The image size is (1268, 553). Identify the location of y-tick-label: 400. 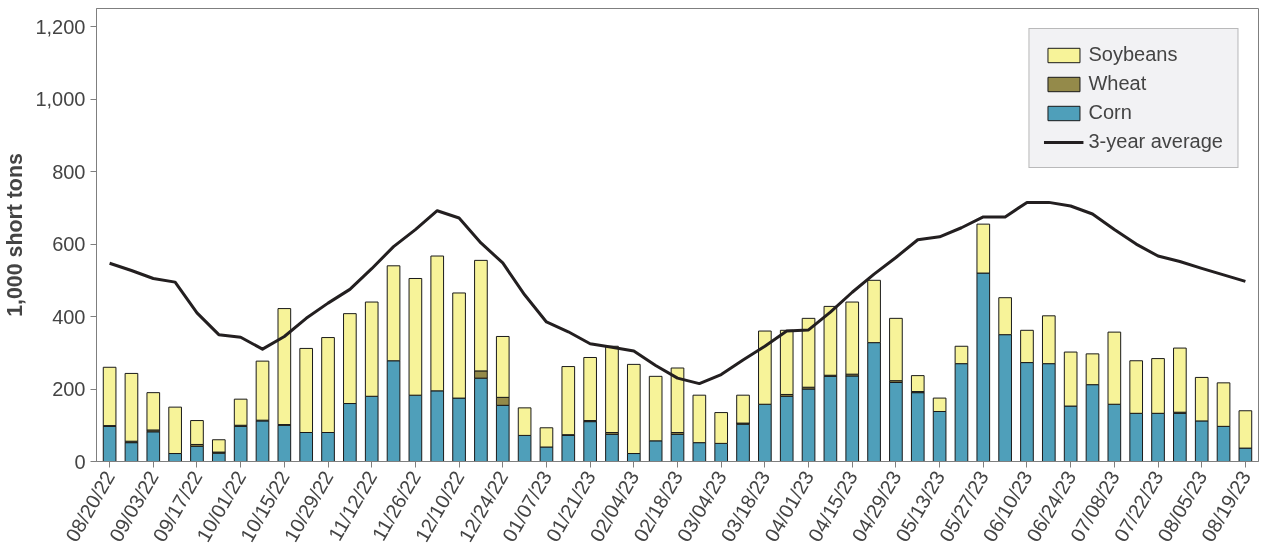
(69, 316).